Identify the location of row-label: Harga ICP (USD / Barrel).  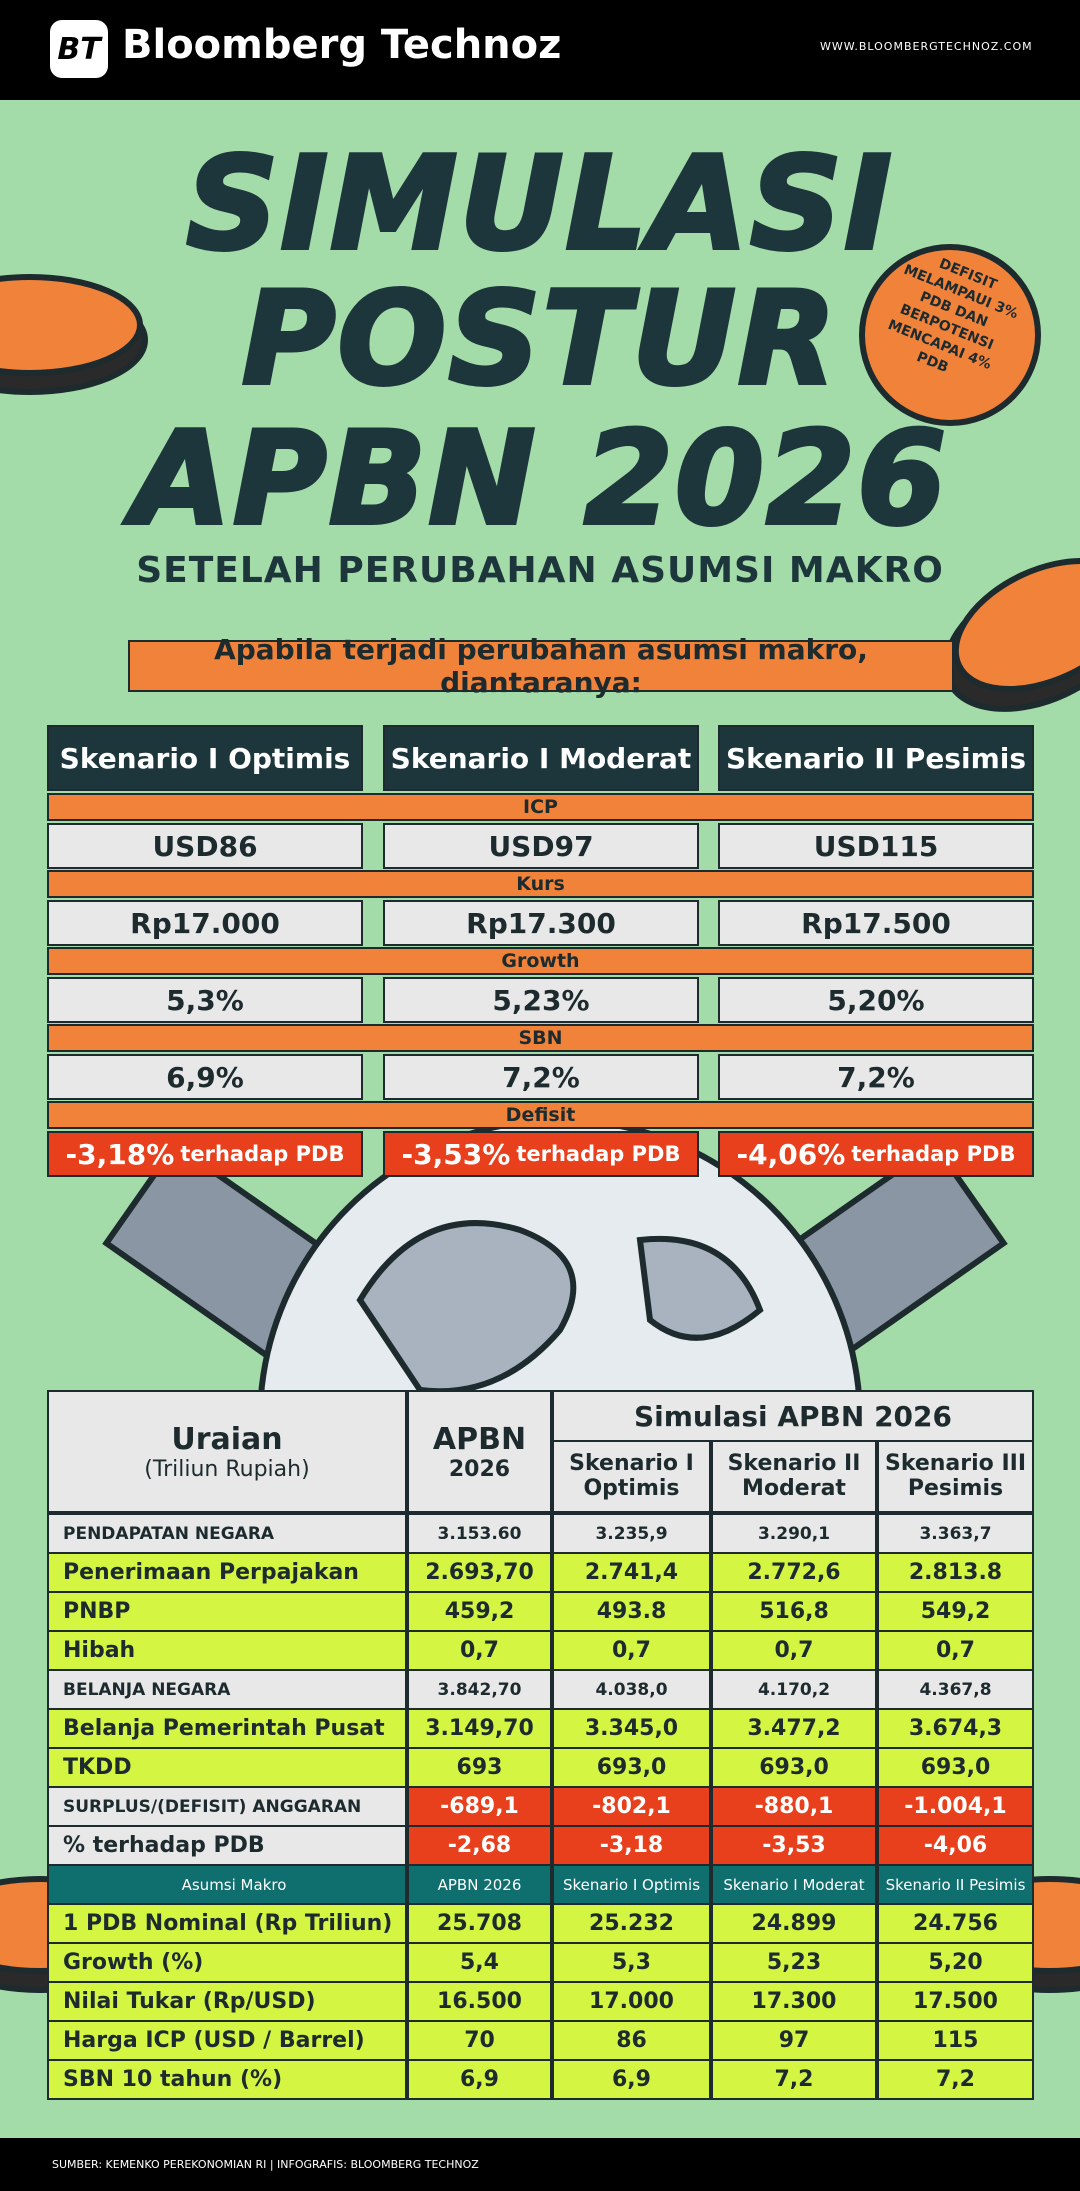
(227, 2040).